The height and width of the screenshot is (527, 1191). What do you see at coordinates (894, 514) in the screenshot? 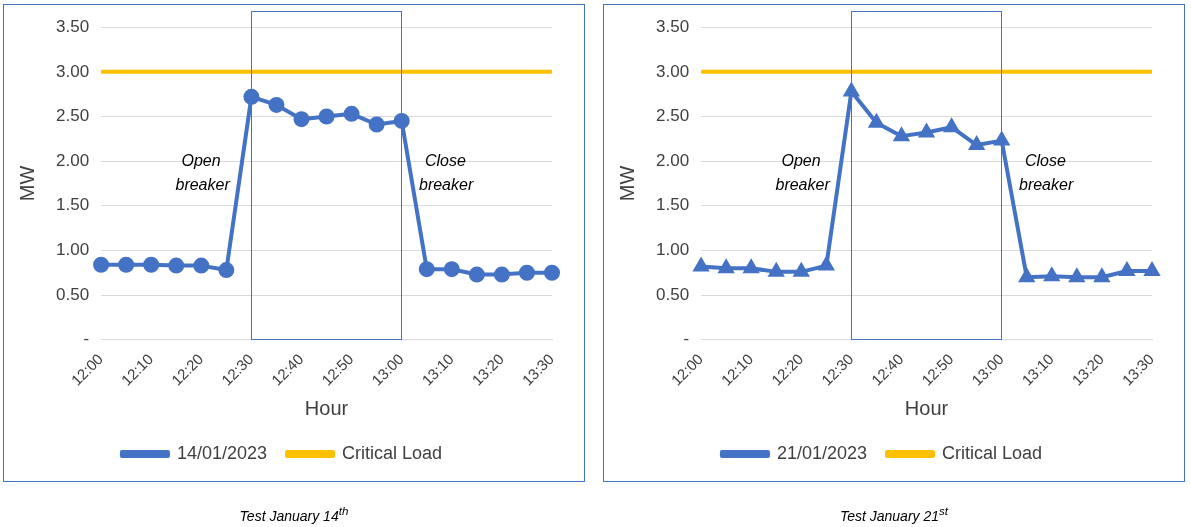
I see `text: Test January 21$^{st}$` at bounding box center [894, 514].